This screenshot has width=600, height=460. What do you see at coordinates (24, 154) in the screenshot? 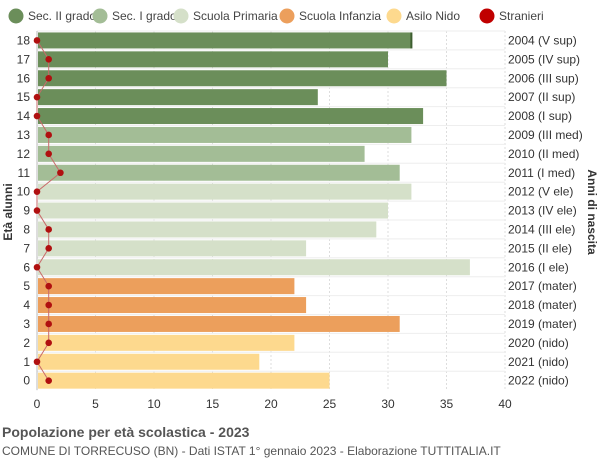
I see `age-label-12: 12` at bounding box center [24, 154].